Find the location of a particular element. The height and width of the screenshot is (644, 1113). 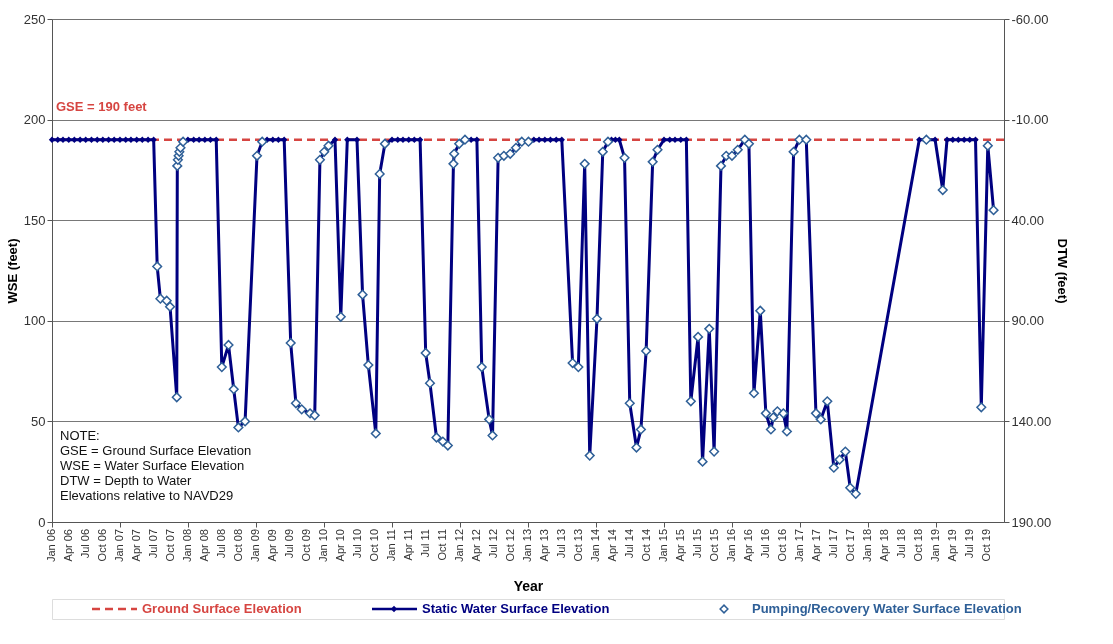

x-tick-label: Oct 18 is located at coordinates (917, 545).